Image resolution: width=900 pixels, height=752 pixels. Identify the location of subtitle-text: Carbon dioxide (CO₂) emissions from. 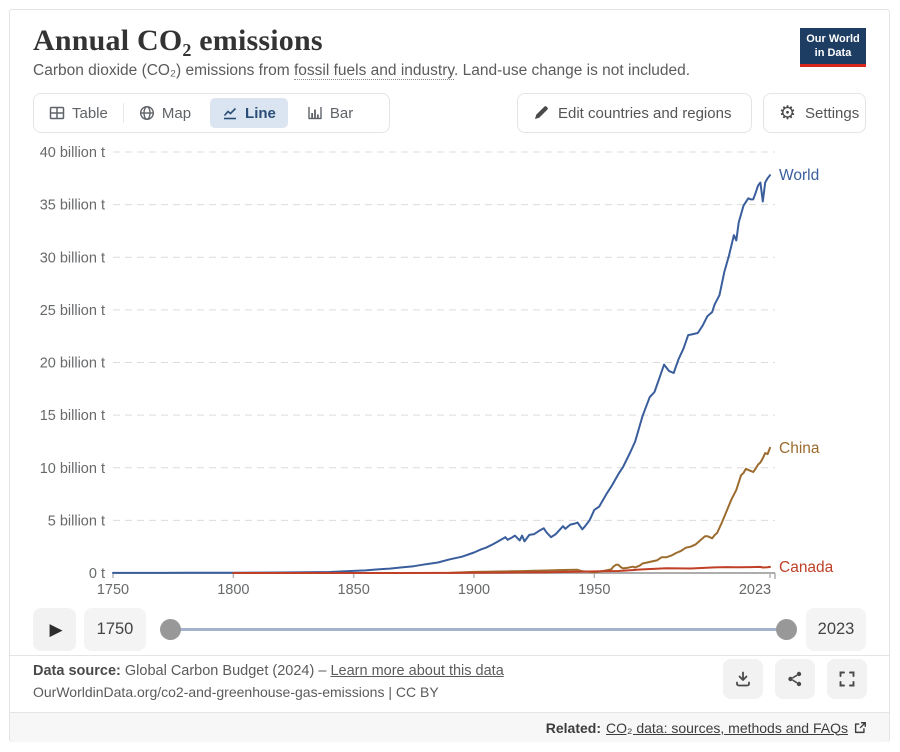
(163, 70).